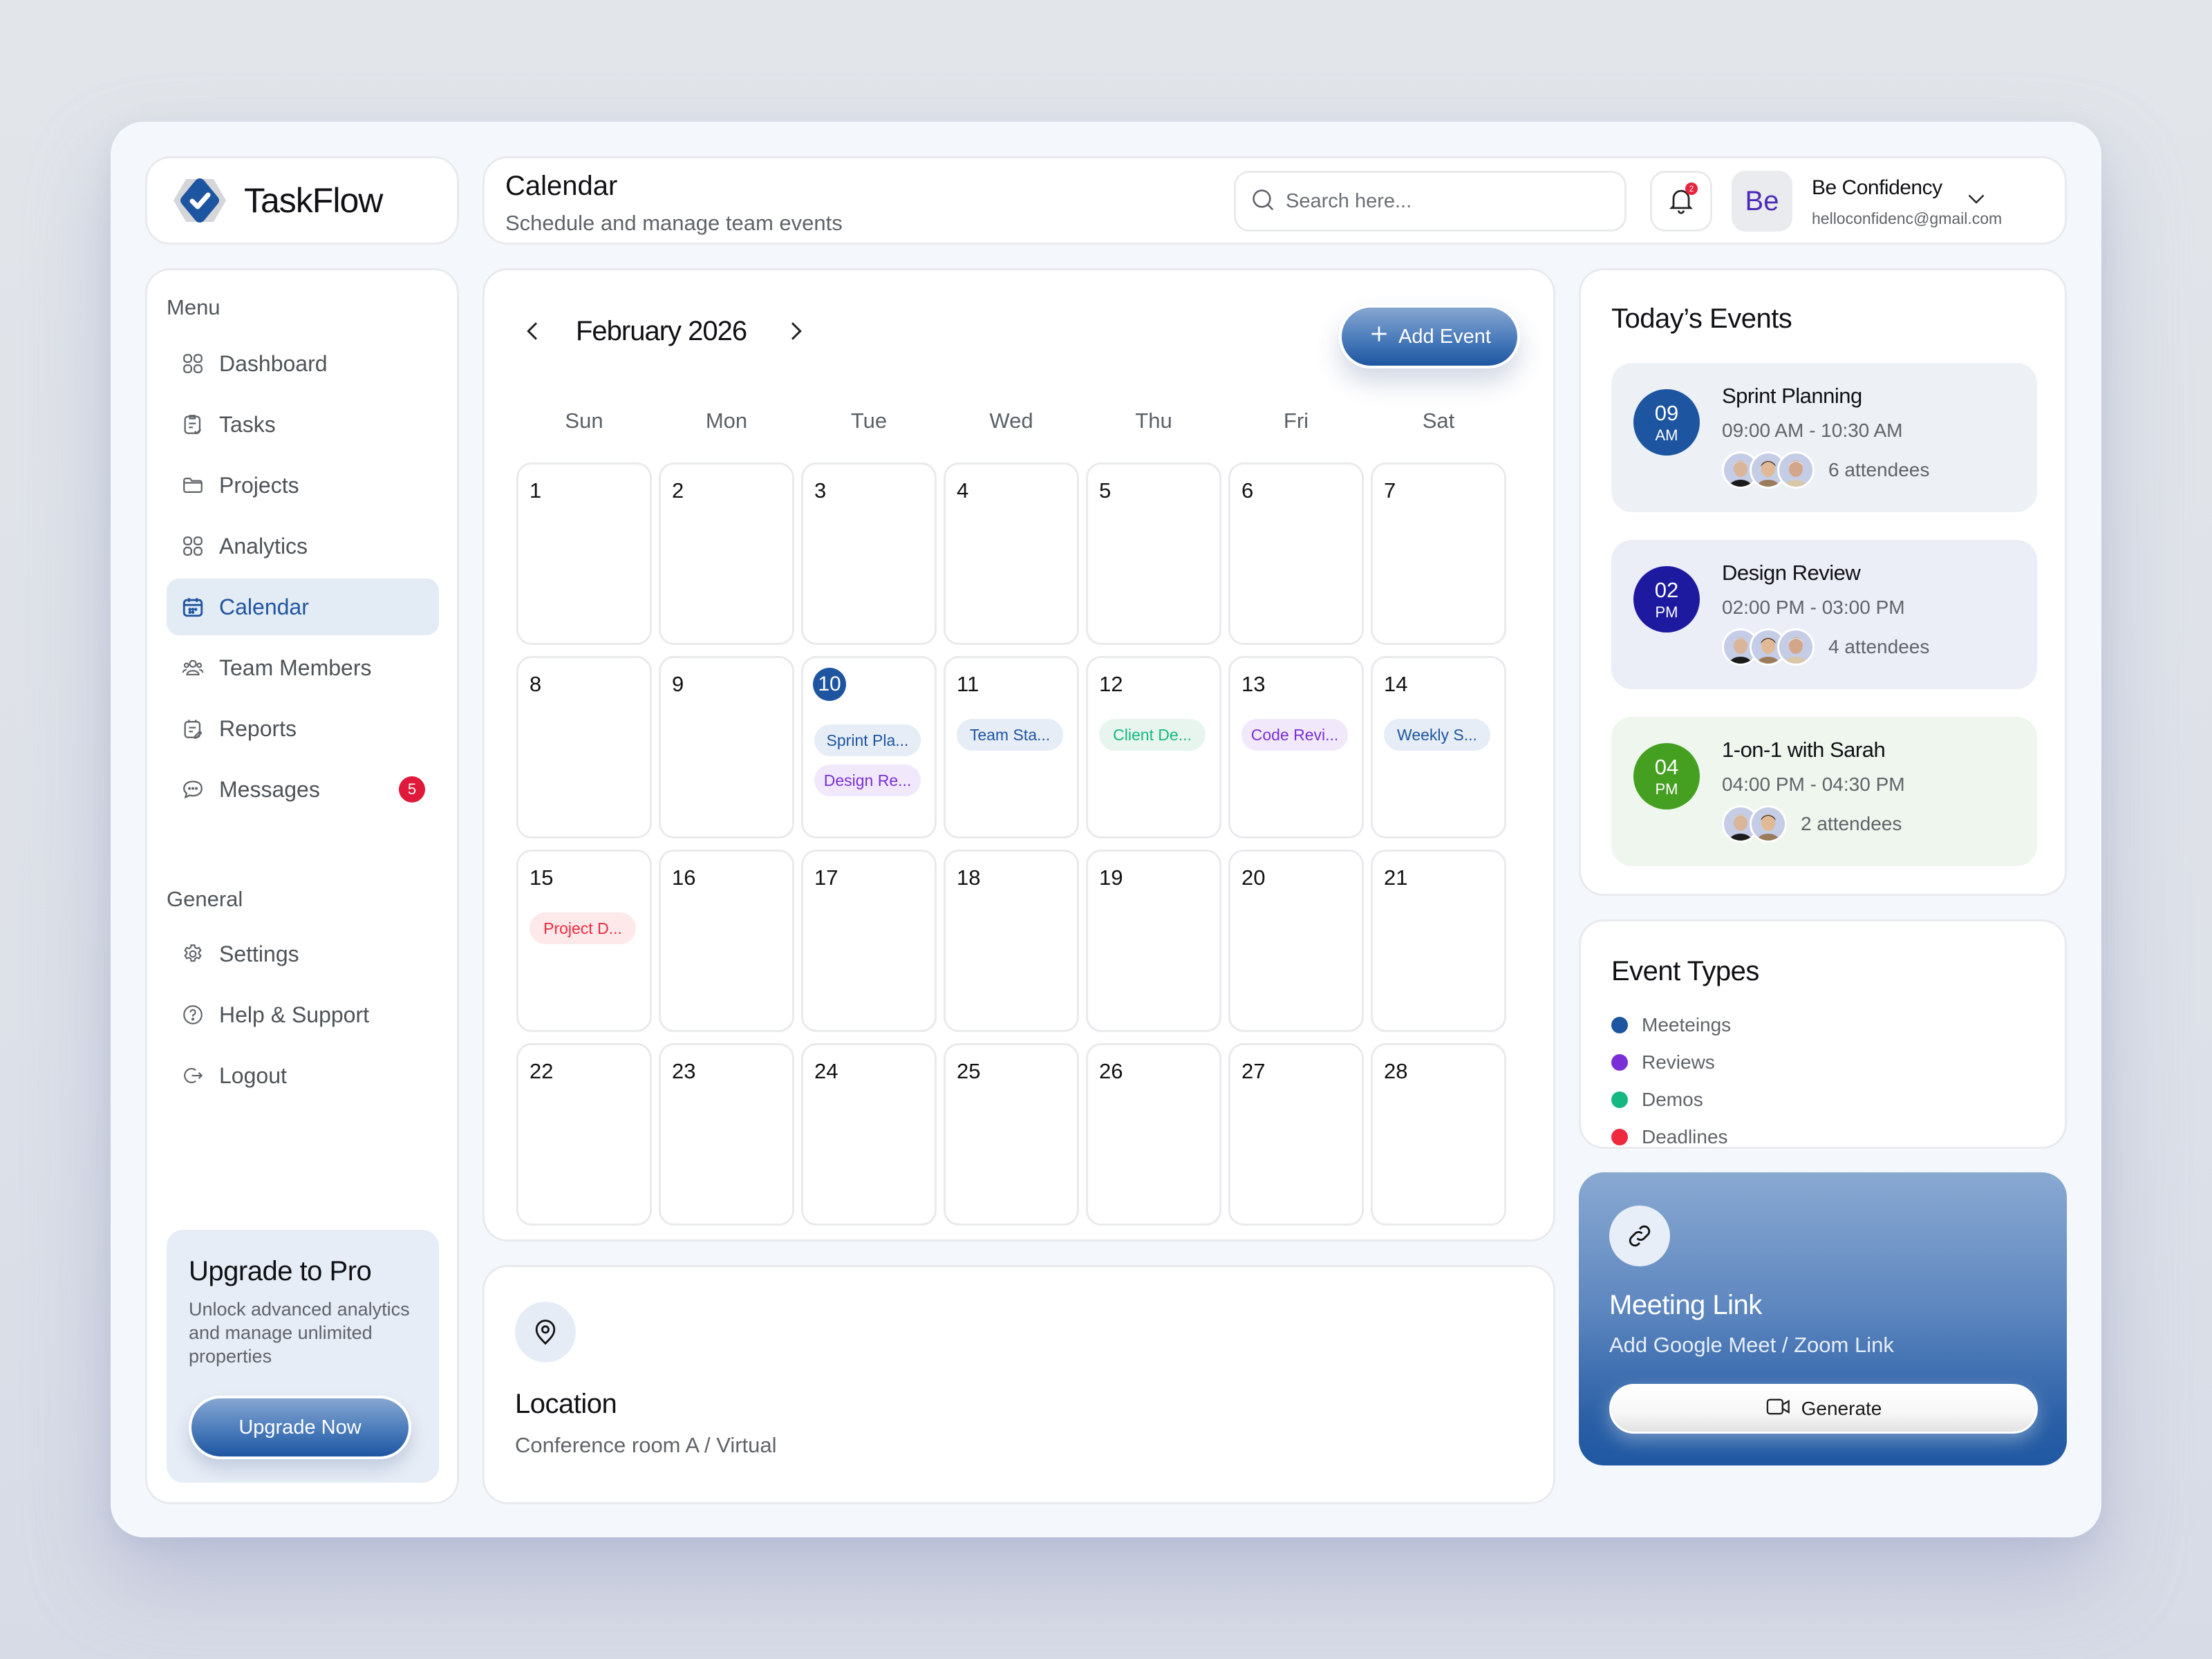 This screenshot has width=2212, height=1659. What do you see at coordinates (1666, 789) in the screenshot?
I see `event-period: PM` at bounding box center [1666, 789].